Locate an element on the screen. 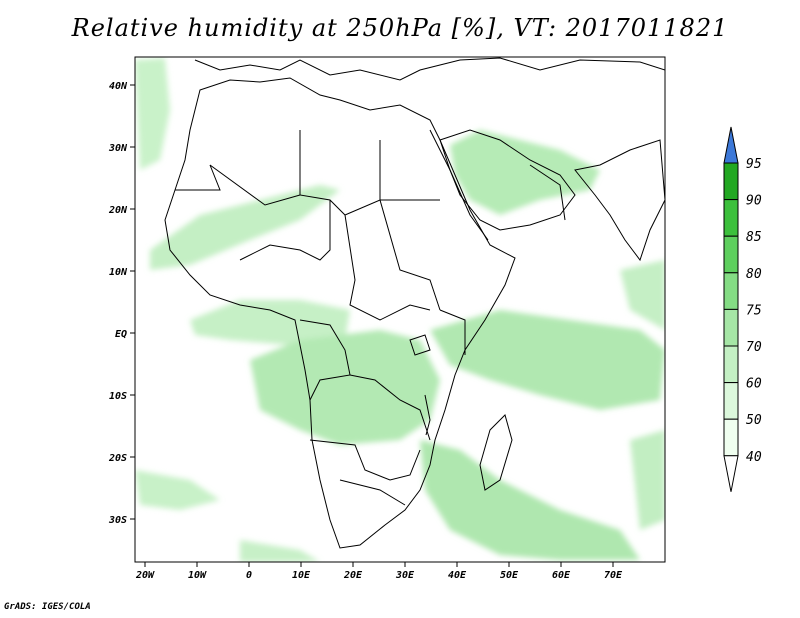  madagascar is located at coordinates (496, 452).